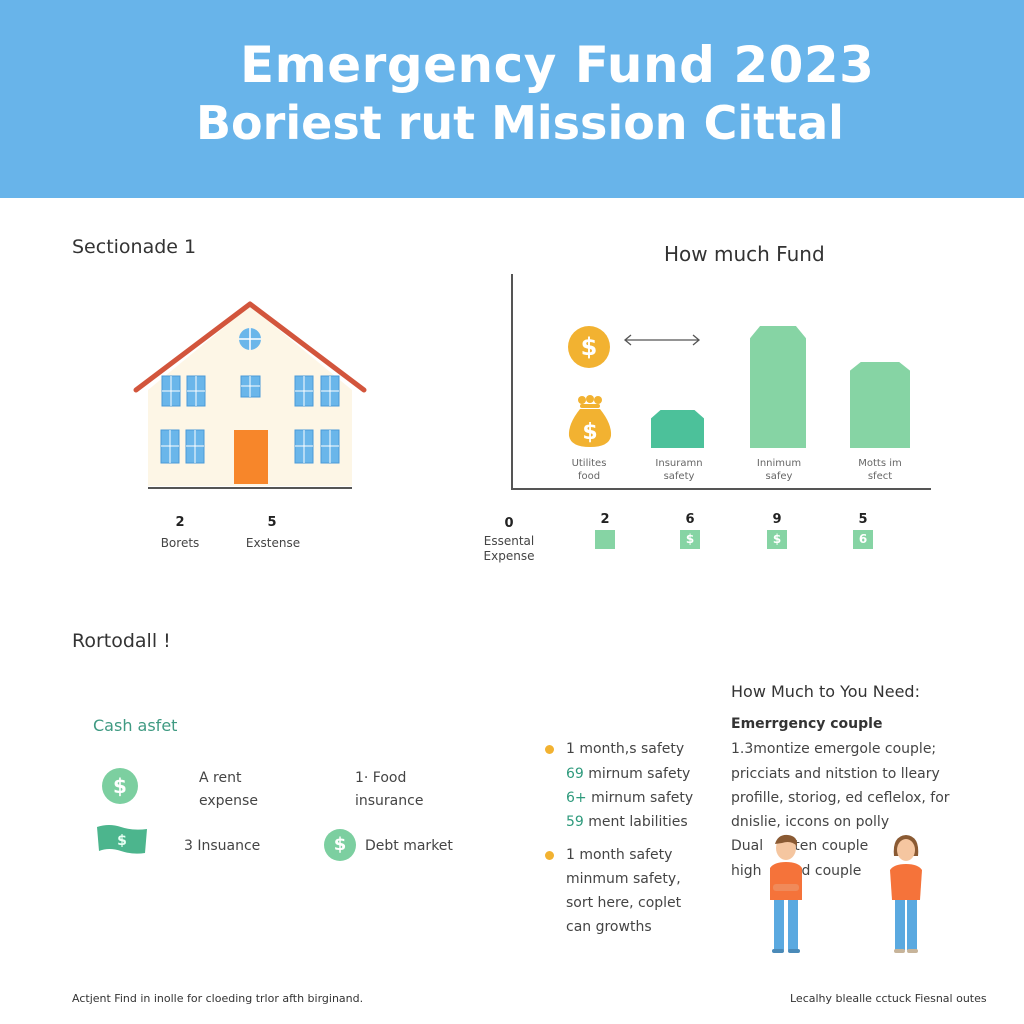  I want to click on chart-y-axis, so click(512, 382).